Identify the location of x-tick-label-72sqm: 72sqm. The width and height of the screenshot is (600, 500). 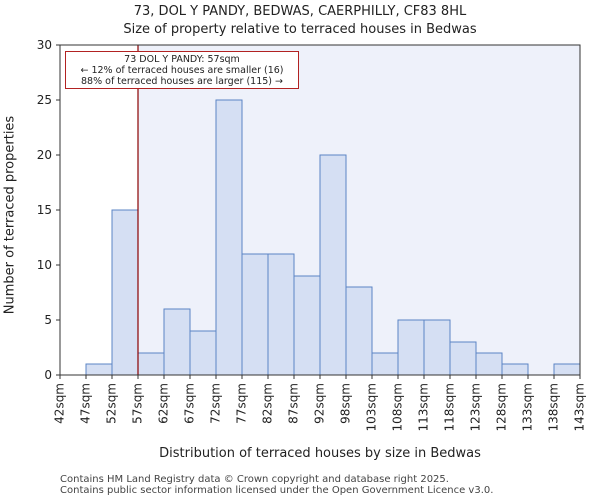
(216, 403).